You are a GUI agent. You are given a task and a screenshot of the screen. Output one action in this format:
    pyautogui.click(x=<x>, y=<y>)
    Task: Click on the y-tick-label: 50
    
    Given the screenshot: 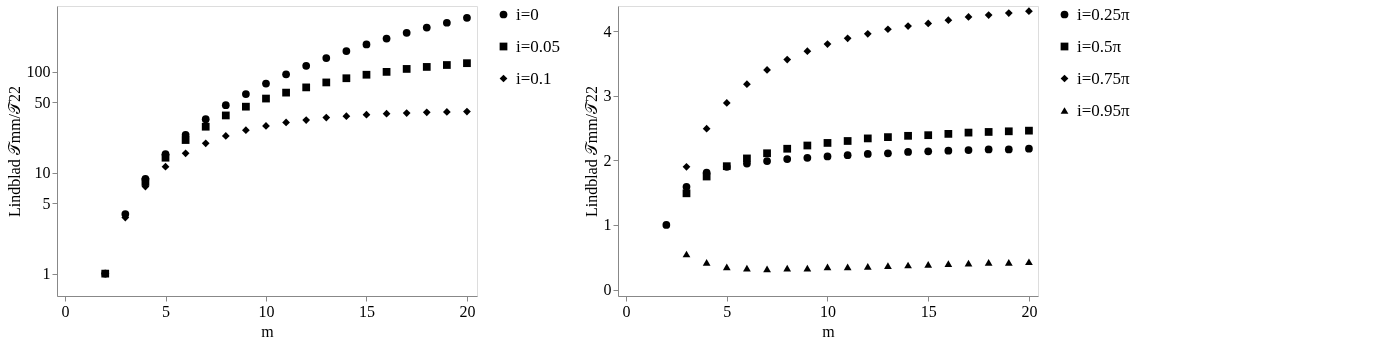 What is the action you would take?
    pyautogui.click(x=42, y=102)
    